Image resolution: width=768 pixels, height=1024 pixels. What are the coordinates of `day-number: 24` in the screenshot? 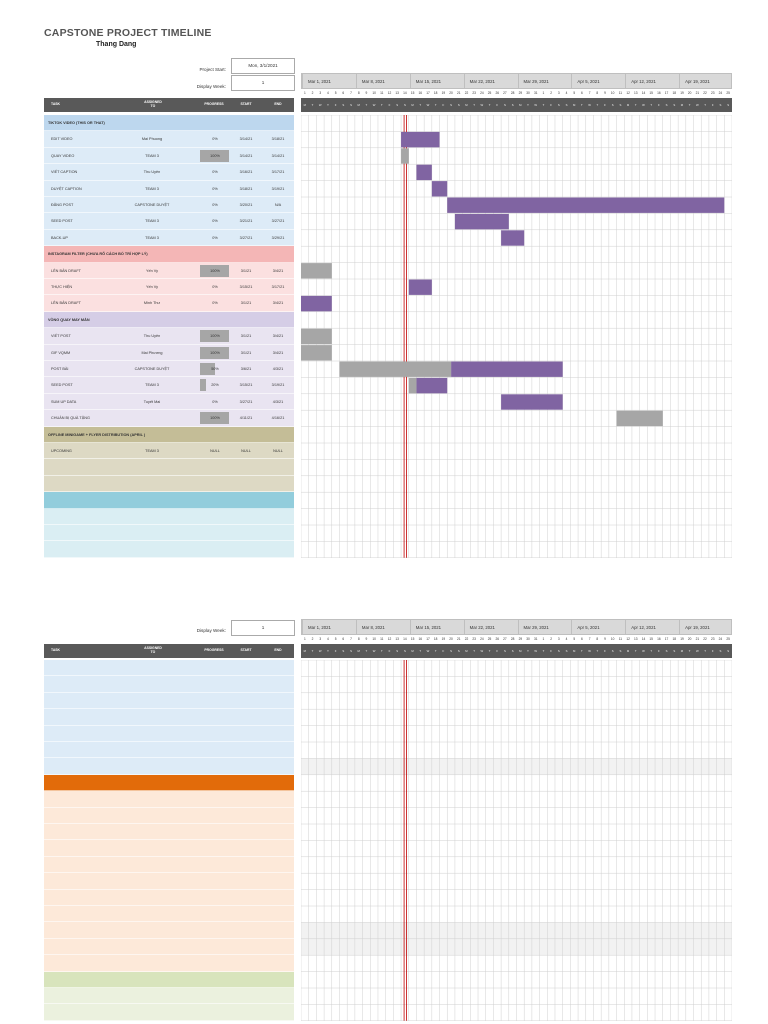 It's located at (720, 93).